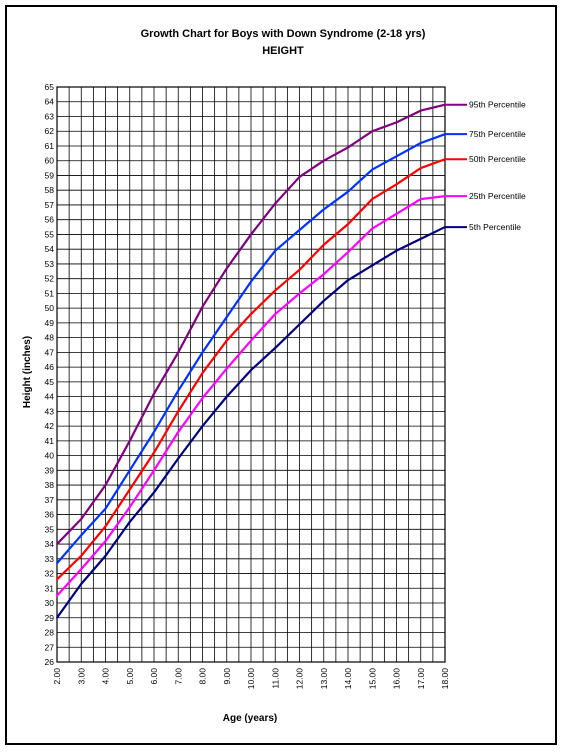 Image resolution: width=566 pixels, height=752 pixels. I want to click on x-tick-label: 2.00, so click(57, 676).